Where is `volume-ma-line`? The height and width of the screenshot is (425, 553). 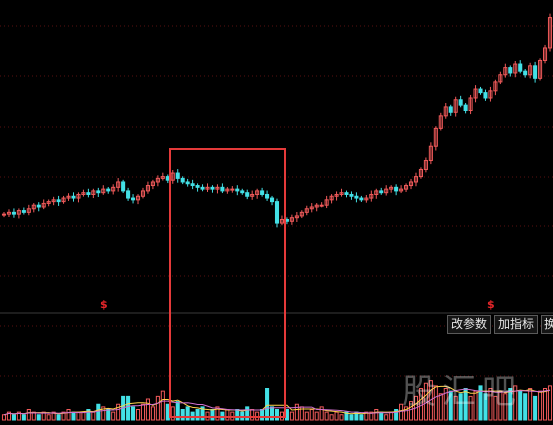 volume-ma-line is located at coordinates (277, 402).